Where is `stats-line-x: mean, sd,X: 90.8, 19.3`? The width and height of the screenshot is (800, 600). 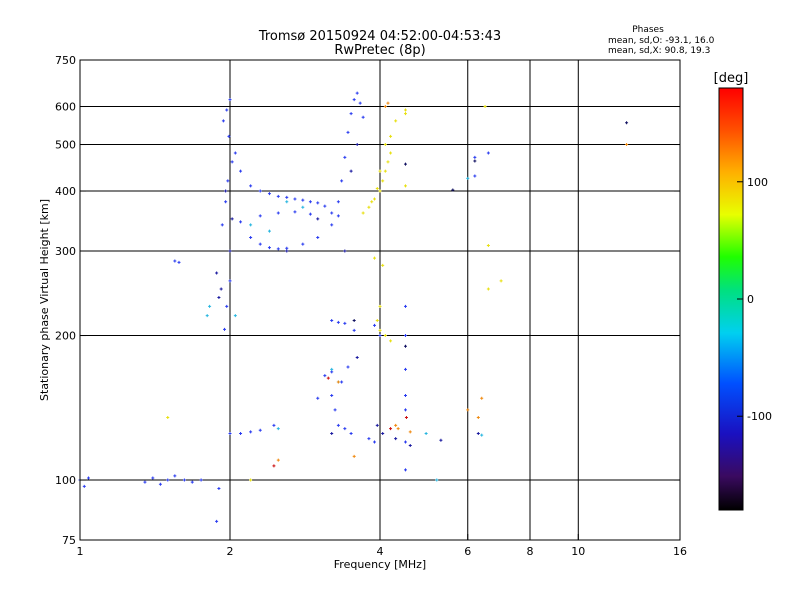
stats-line-x: mean, sd,X: 90.8, 19.3 is located at coordinates (659, 51).